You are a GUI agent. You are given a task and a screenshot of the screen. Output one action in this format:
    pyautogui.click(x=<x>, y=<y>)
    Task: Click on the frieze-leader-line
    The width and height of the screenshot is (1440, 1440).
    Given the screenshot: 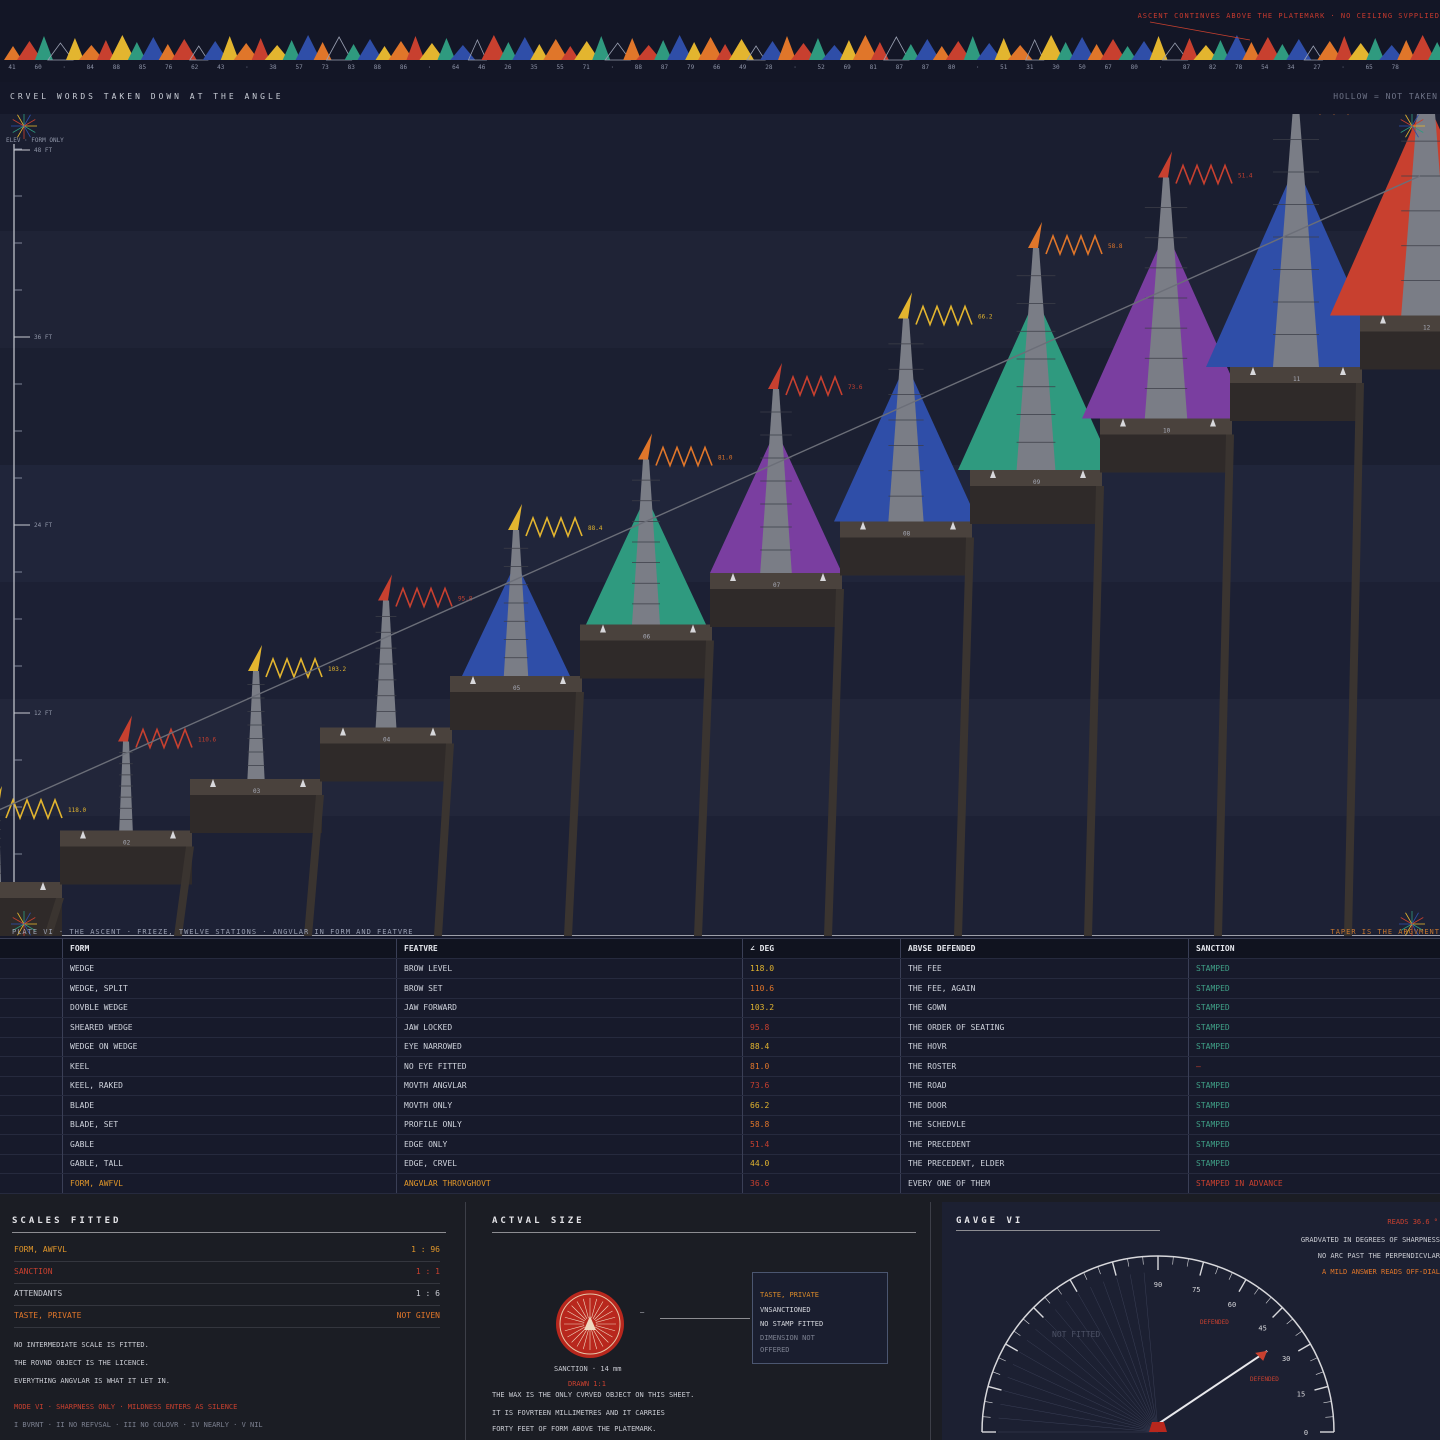 What is the action you would take?
    pyautogui.click(x=1200, y=31)
    